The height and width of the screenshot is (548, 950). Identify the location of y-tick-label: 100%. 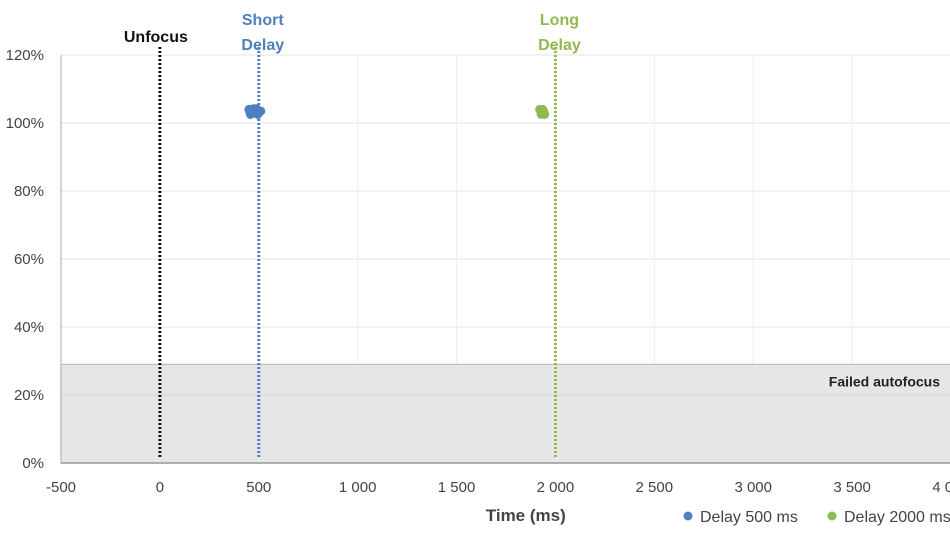
(25, 123).